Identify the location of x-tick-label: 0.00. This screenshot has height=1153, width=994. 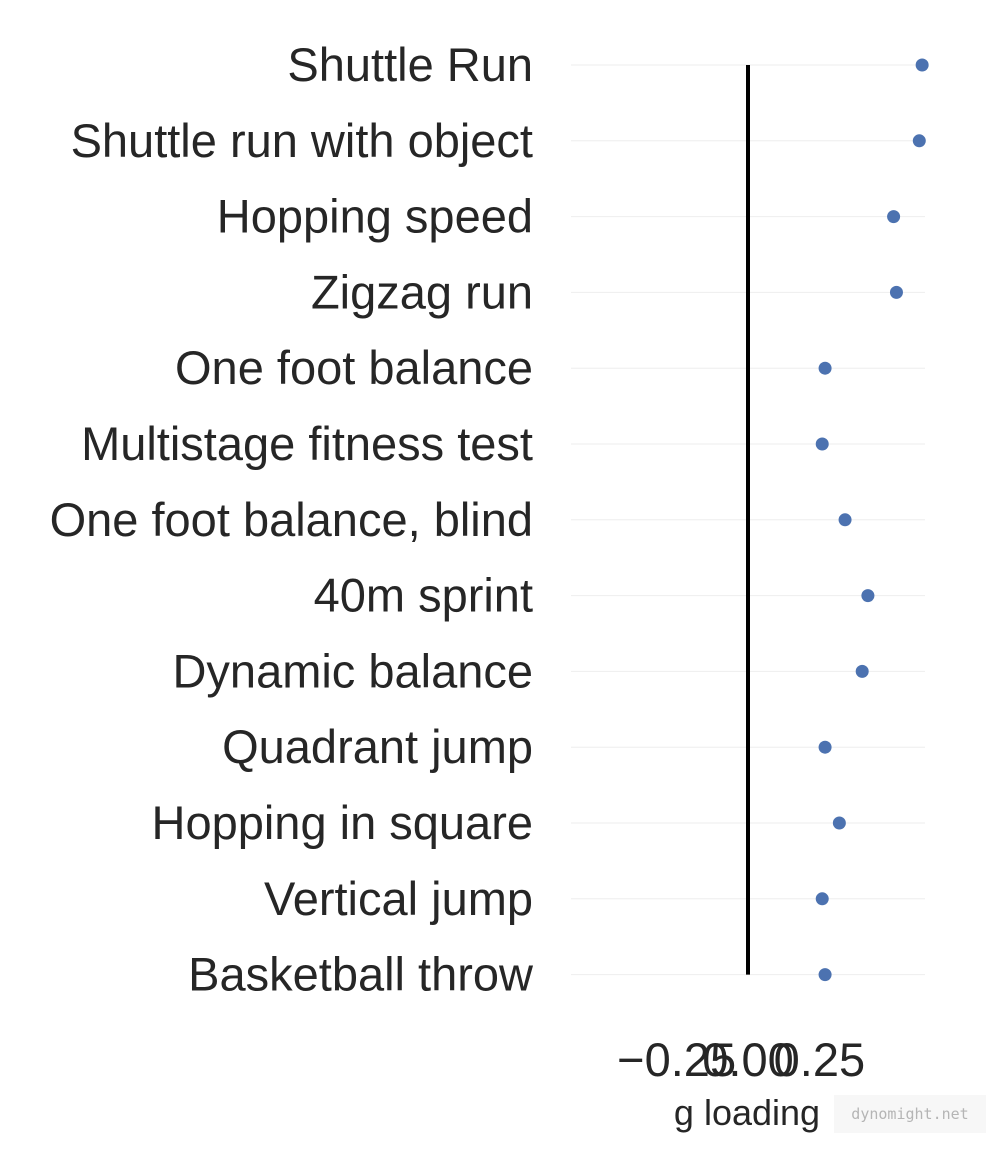
(747, 1059).